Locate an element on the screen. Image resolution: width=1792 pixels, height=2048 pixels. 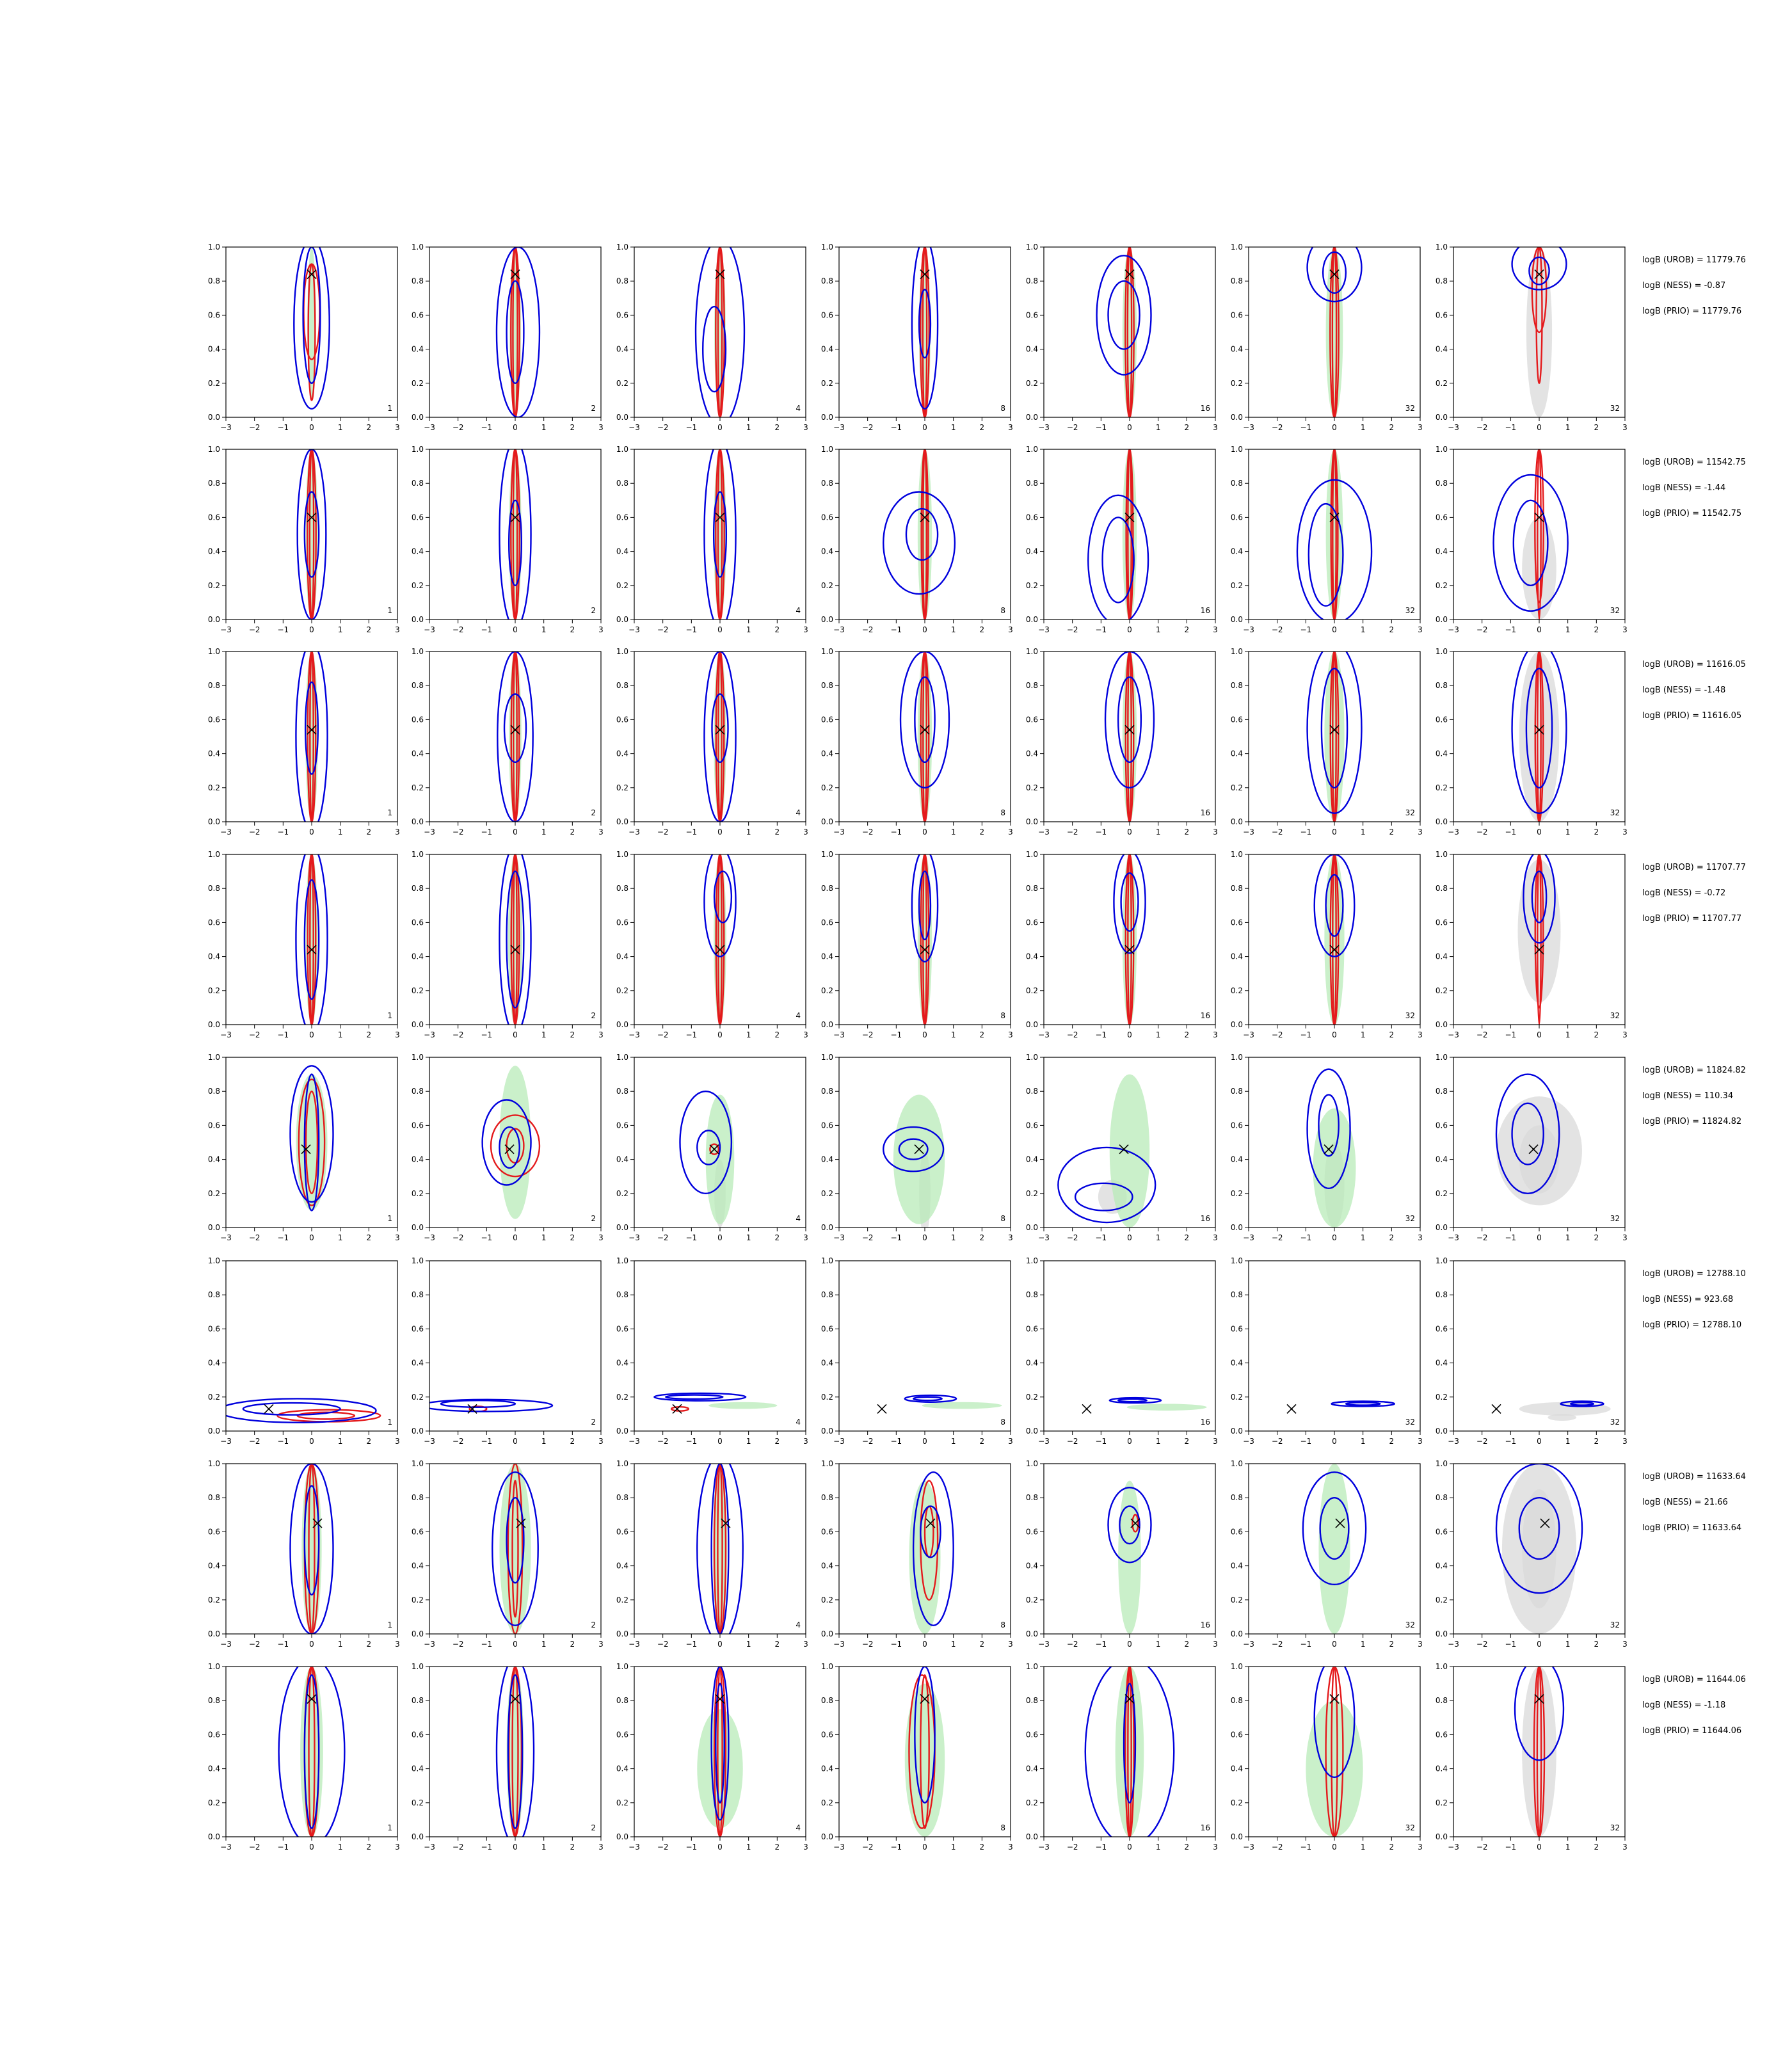
panel-sample-label: 32 is located at coordinates (1410, 408).